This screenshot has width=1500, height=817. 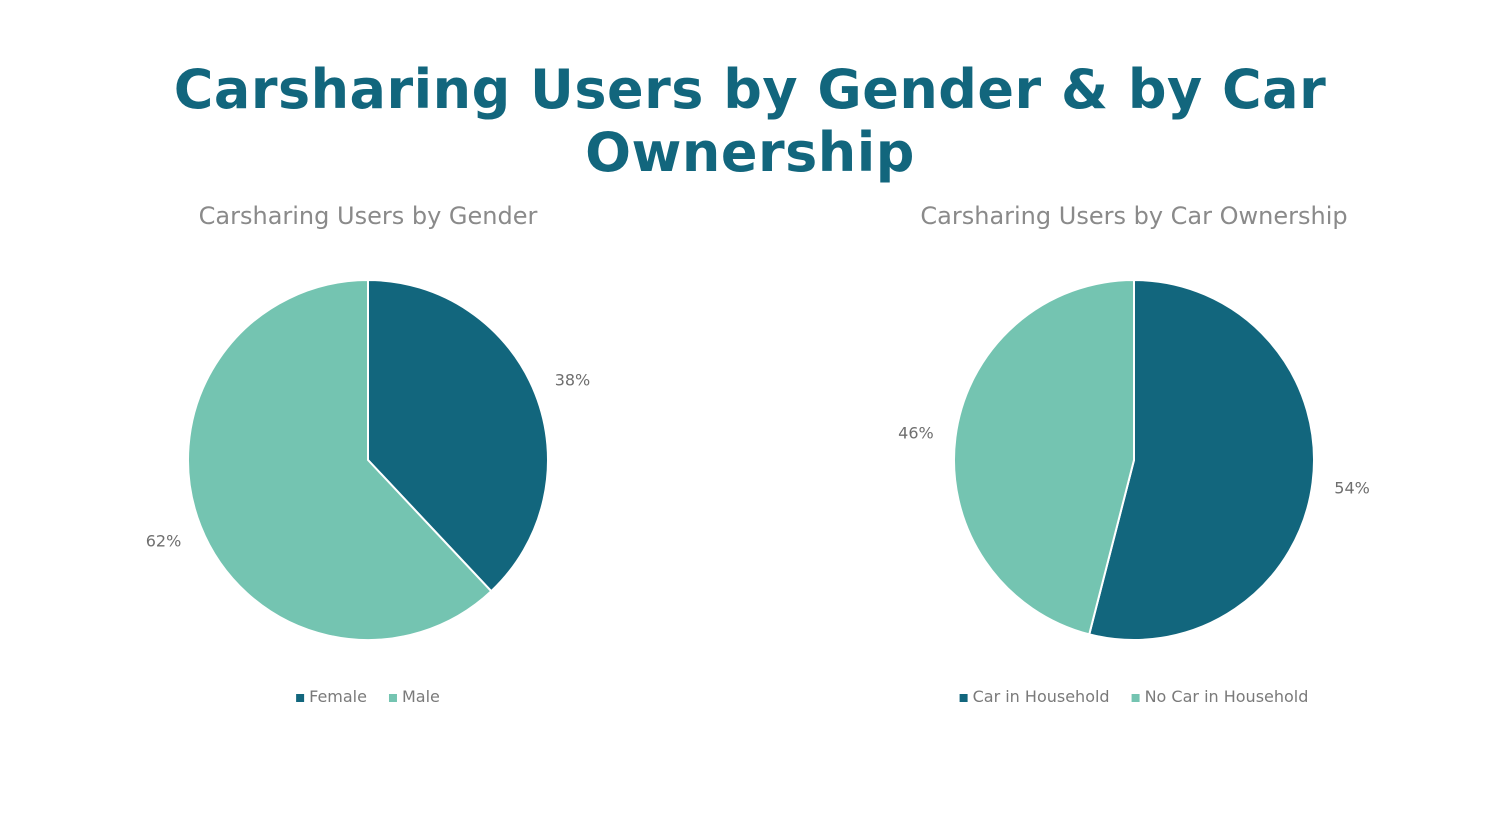 What do you see at coordinates (368, 696) in the screenshot?
I see `chart-0-legend: Female Male` at bounding box center [368, 696].